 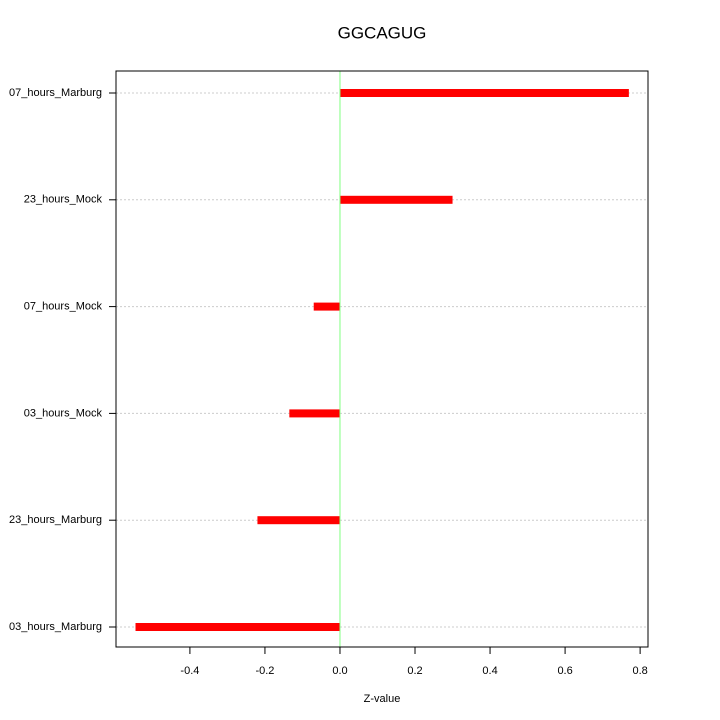 What do you see at coordinates (63, 200) in the screenshot?
I see `y-tick-label: 23_hours_Mock` at bounding box center [63, 200].